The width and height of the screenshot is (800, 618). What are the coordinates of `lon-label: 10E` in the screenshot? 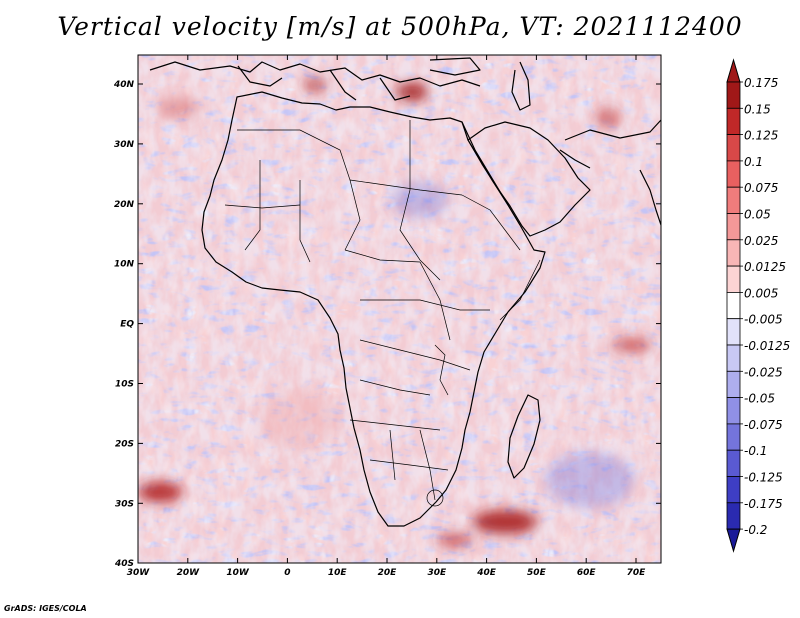 It's located at (338, 573).